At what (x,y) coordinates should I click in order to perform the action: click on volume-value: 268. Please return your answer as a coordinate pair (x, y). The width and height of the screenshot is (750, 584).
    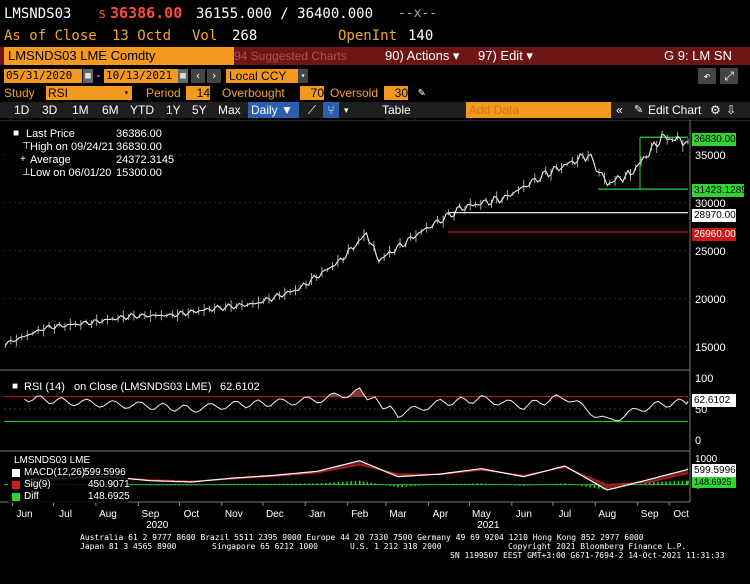
    Looking at the image, I should click on (245, 36).